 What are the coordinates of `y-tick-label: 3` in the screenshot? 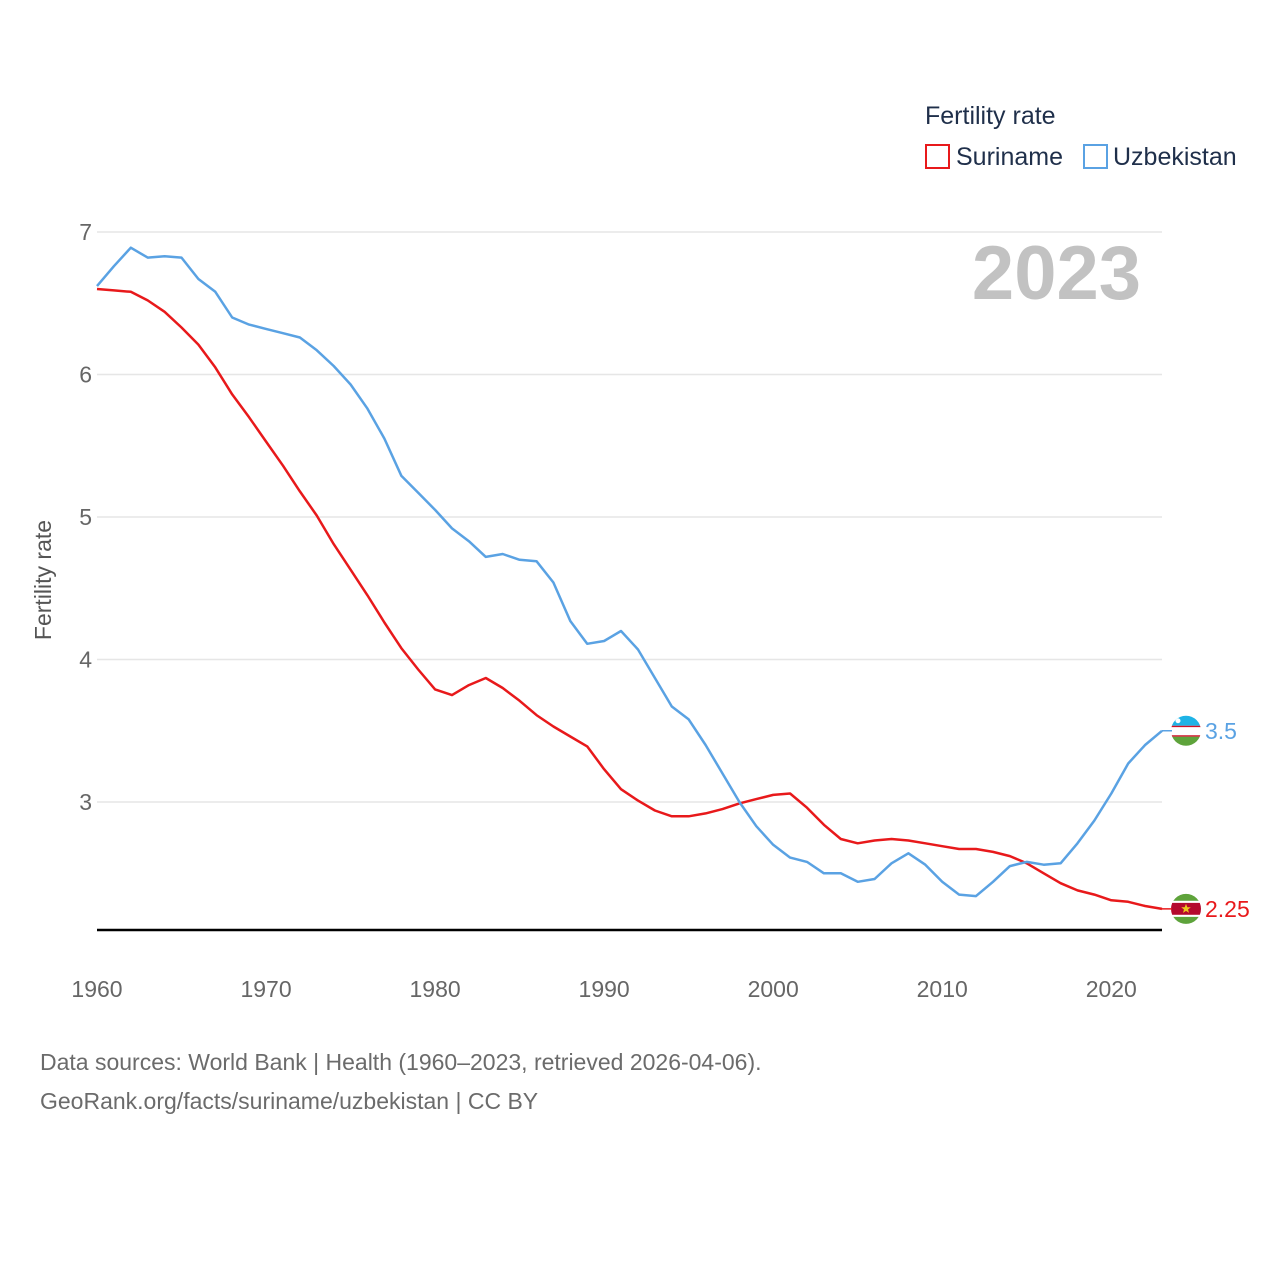 It's located at (85, 802).